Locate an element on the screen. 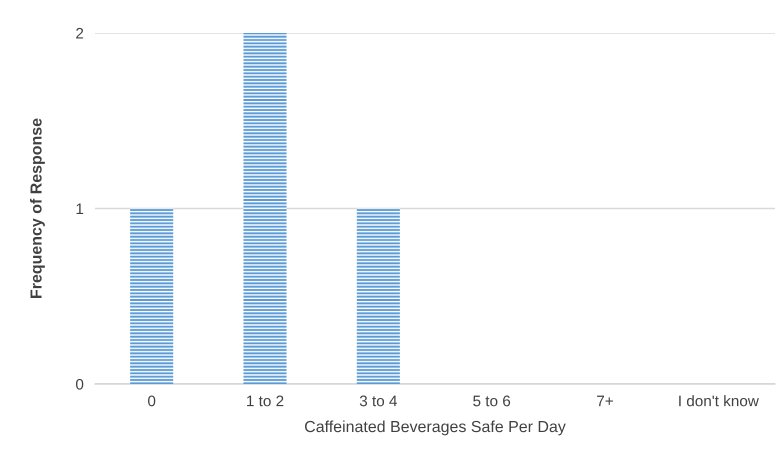  y-tick-label: 2 is located at coordinates (80, 33).